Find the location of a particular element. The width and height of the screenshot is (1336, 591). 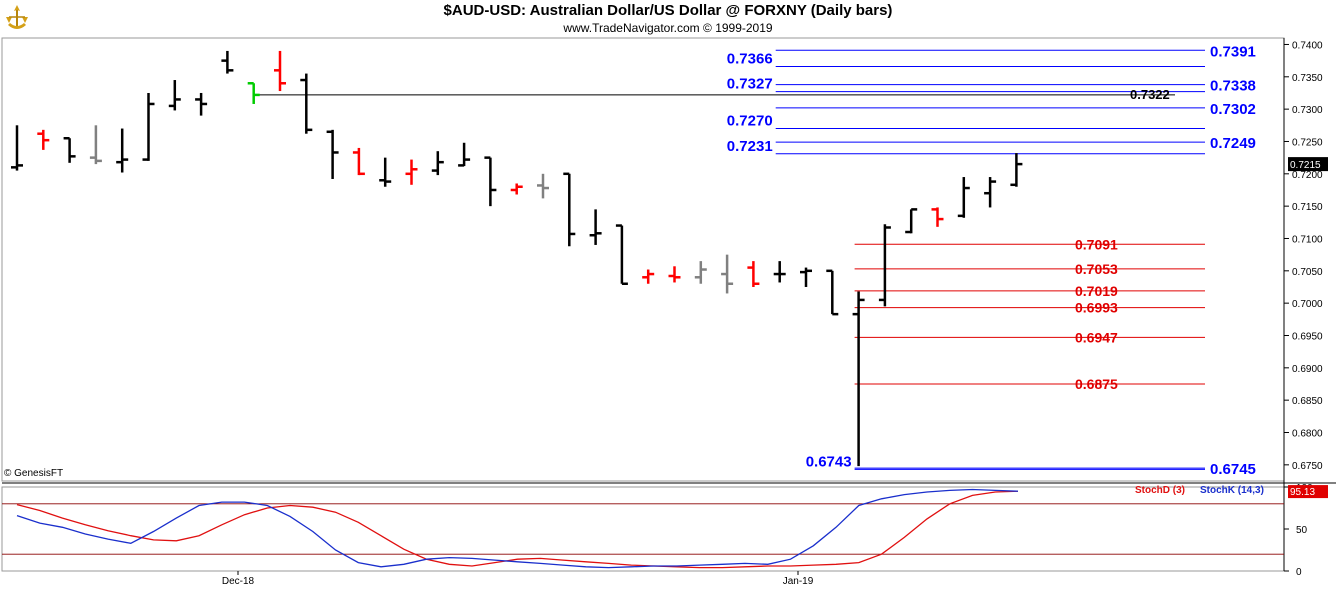

y-tick-label: 0.6750 is located at coordinates (1307, 466).